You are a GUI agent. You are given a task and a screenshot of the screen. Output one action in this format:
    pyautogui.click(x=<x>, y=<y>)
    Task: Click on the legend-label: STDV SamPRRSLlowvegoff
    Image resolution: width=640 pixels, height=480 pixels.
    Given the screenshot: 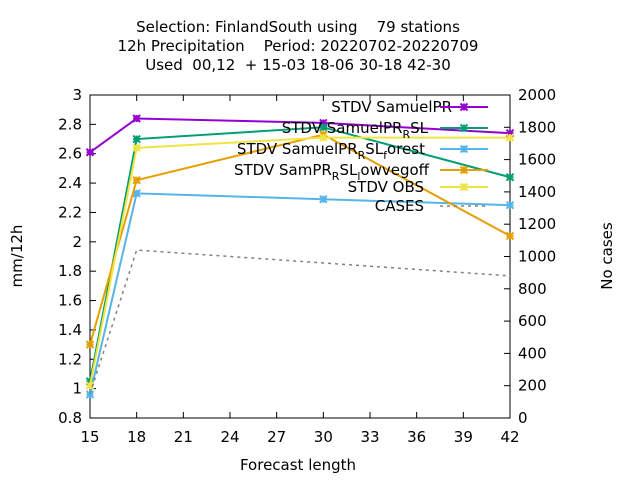 What is the action you would take?
    pyautogui.click(x=332, y=172)
    